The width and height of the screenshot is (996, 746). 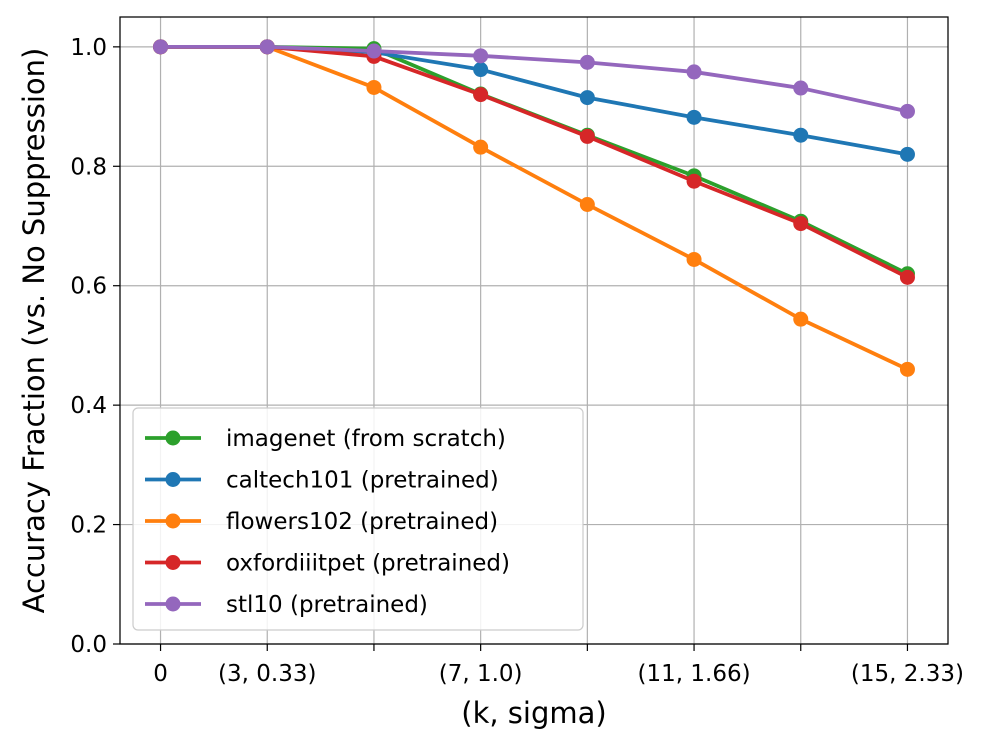 I want to click on y-axis-title: Accuracy Fraction (vs. No Suppression), so click(x=34, y=331).